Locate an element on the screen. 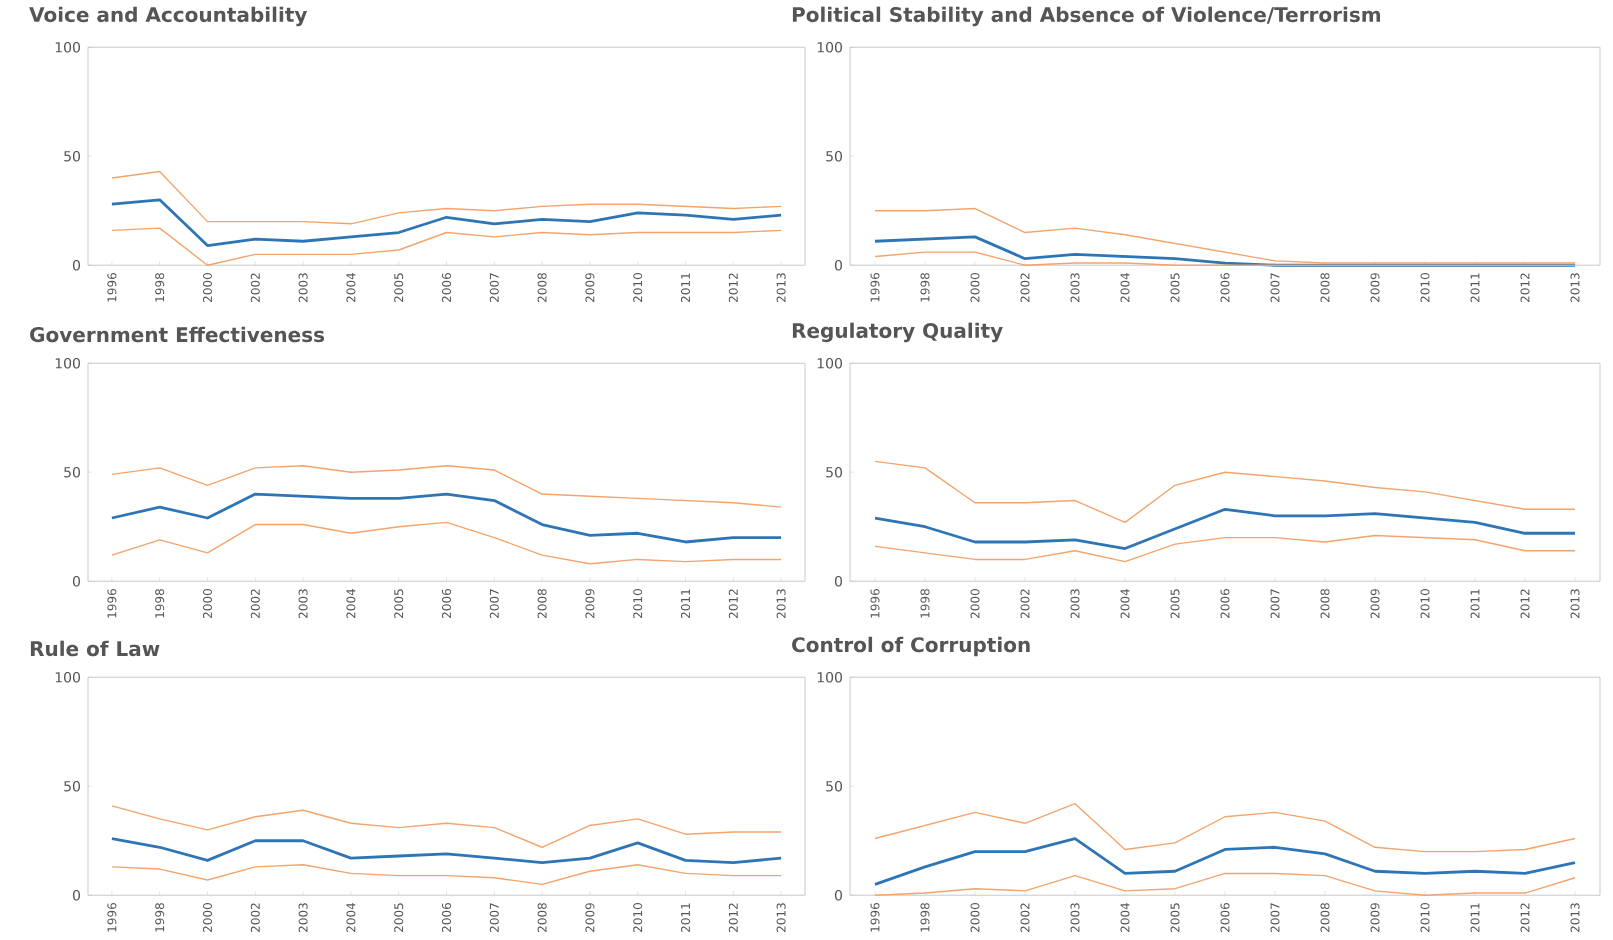  chart-title: Voice and Accountability is located at coordinates (168, 16).